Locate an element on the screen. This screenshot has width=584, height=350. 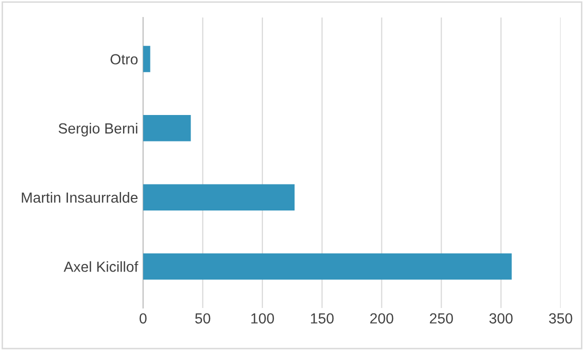
x-tick-label: 200 is located at coordinates (382, 318).